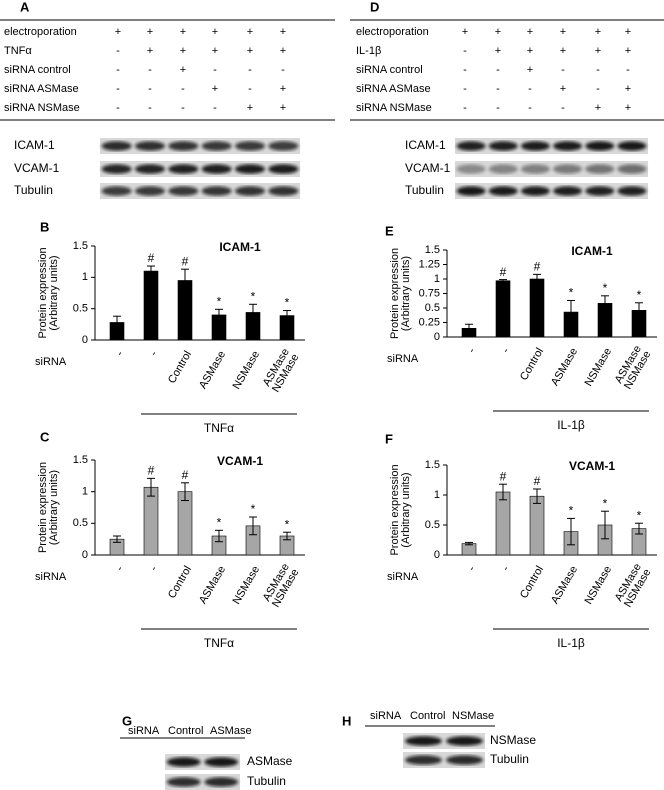 This screenshot has width=664, height=790. Describe the element at coordinates (513, 740) in the screenshot. I see `blot-label: NSMase` at that location.